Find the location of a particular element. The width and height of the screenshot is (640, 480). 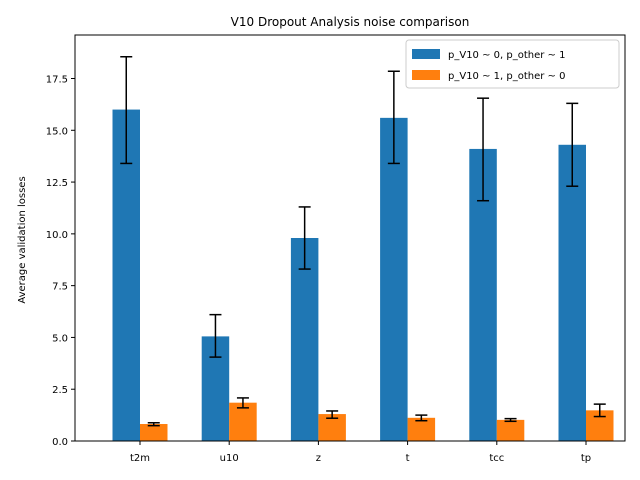

x-tick-label-t2m: t2m is located at coordinates (140, 458).